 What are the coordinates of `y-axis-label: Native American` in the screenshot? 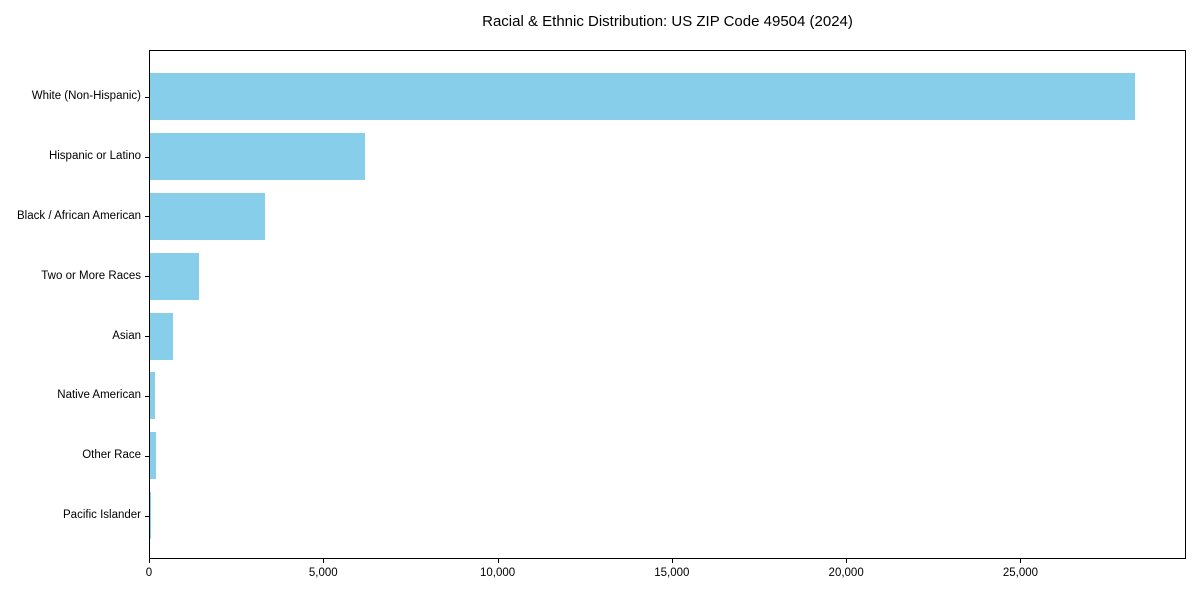 It's located at (99, 395).